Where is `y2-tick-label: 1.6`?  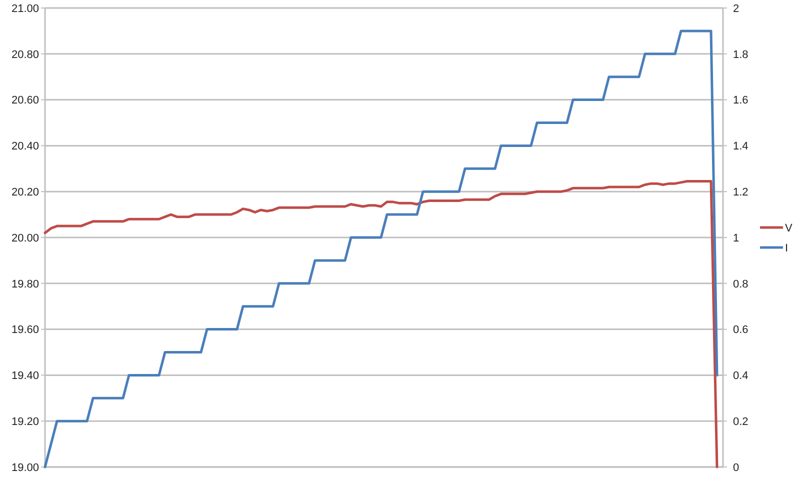 y2-tick-label: 1.6 is located at coordinates (740, 100).